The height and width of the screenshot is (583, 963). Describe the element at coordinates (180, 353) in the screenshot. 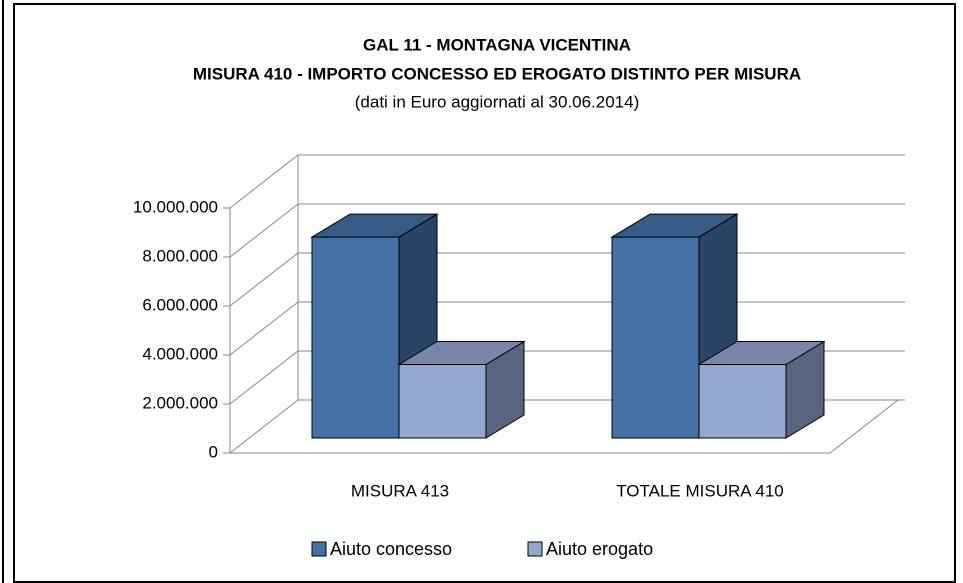

I see `y-tick-label: 4.000.000` at that location.